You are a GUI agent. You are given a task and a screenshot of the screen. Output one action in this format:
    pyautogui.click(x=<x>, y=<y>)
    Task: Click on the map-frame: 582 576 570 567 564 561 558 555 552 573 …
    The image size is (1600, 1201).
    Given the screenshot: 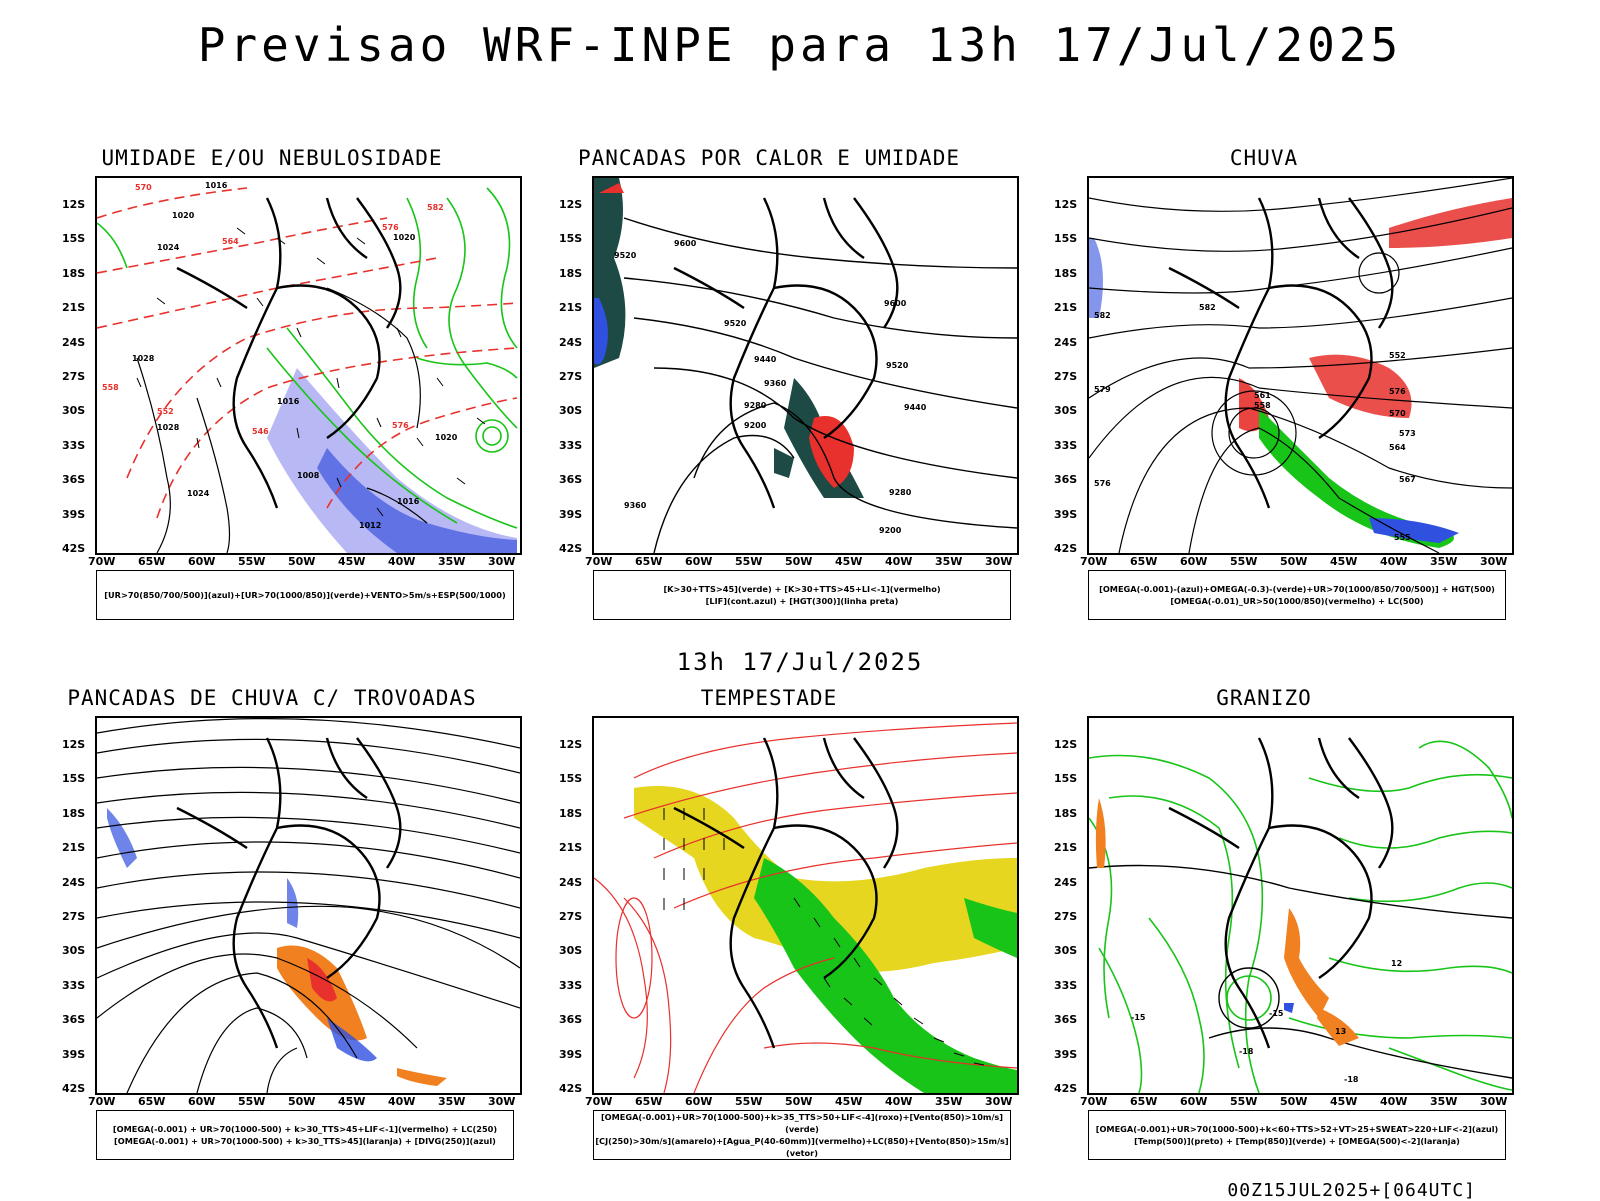 What is the action you would take?
    pyautogui.click(x=1300, y=365)
    